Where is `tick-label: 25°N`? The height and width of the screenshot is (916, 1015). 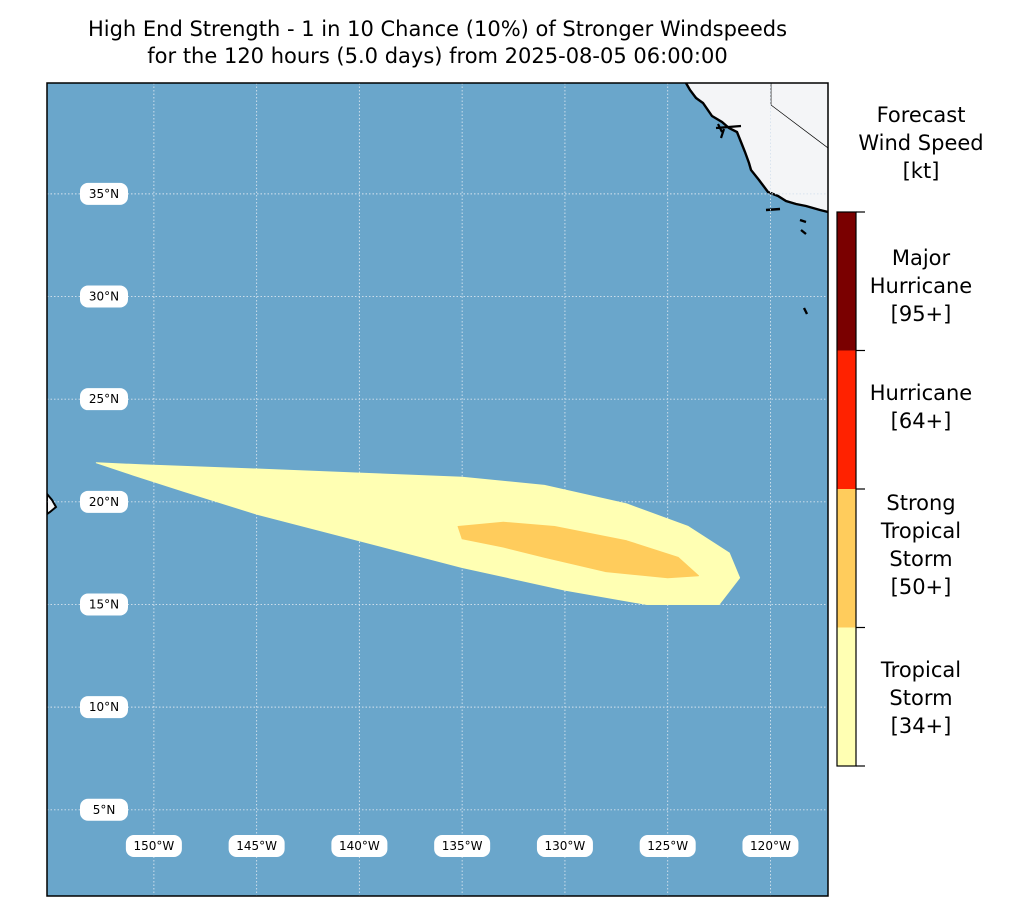 tick-label: 25°N is located at coordinates (104, 399).